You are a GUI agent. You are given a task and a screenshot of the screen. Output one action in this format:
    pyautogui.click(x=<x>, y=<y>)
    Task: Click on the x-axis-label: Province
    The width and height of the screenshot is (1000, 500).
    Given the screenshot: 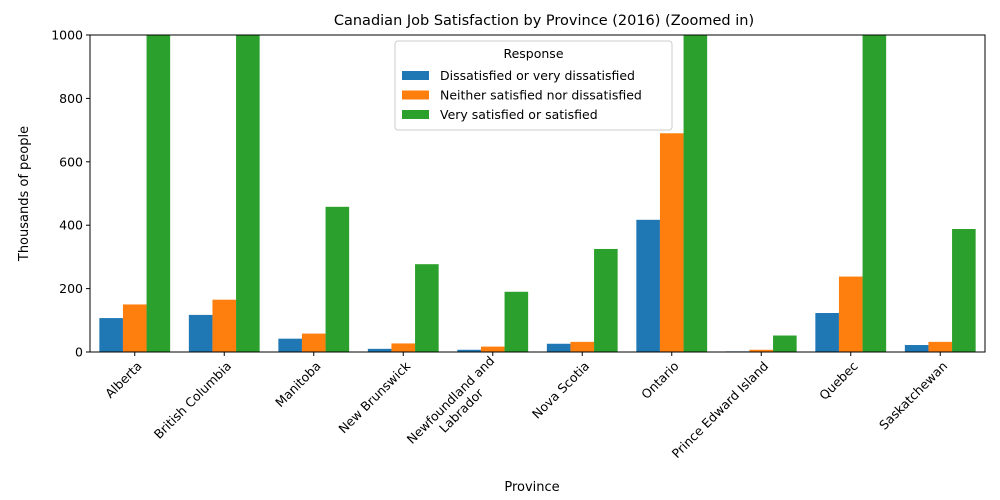 What is the action you would take?
    pyautogui.click(x=531, y=487)
    